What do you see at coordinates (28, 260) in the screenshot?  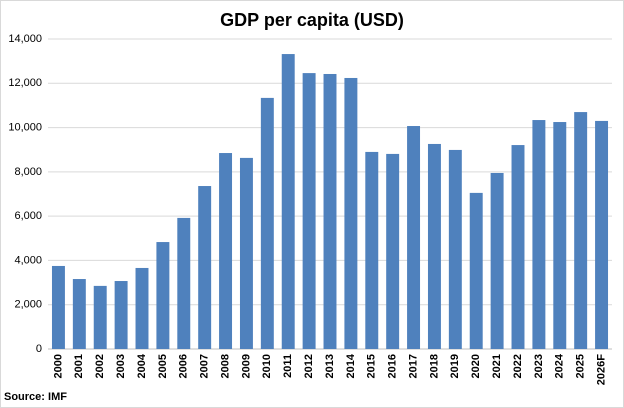 I see `y-tick-label: 4,000` at bounding box center [28, 260].